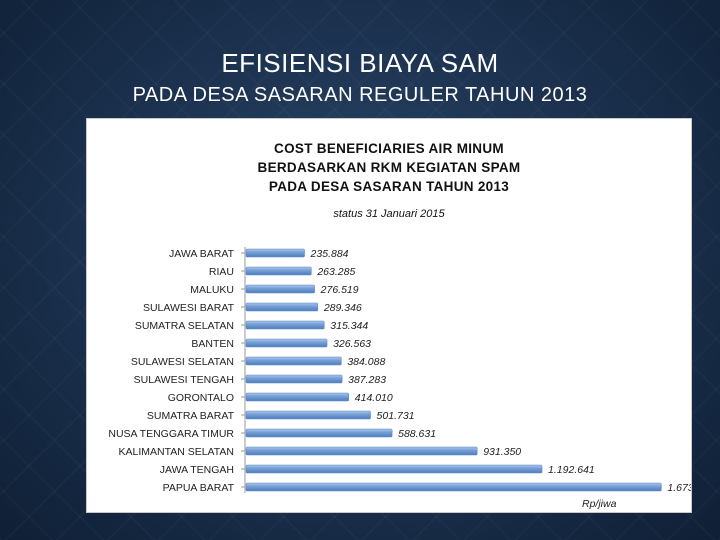 The image size is (720, 540). What do you see at coordinates (389, 214) in the screenshot?
I see `chart-subtitle: status 31 Januari 2015` at bounding box center [389, 214].